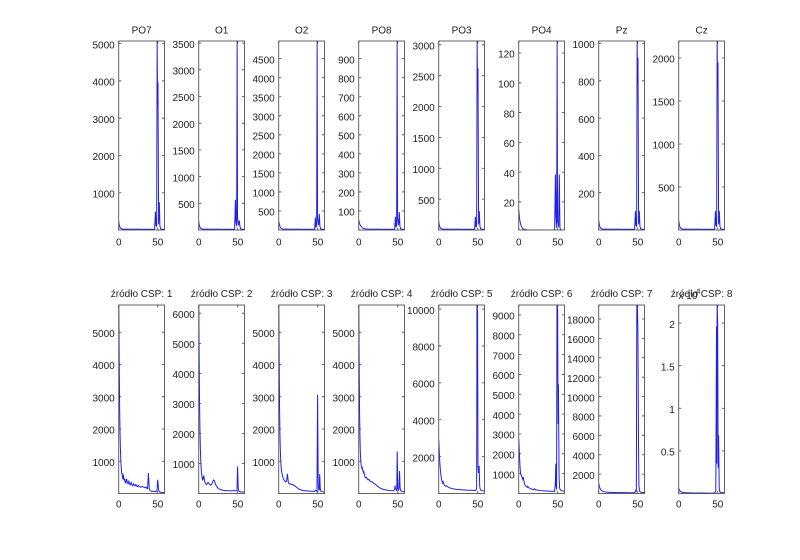 This screenshot has width=800, height=560. I want to click on svg-text: Cz, so click(702, 31).